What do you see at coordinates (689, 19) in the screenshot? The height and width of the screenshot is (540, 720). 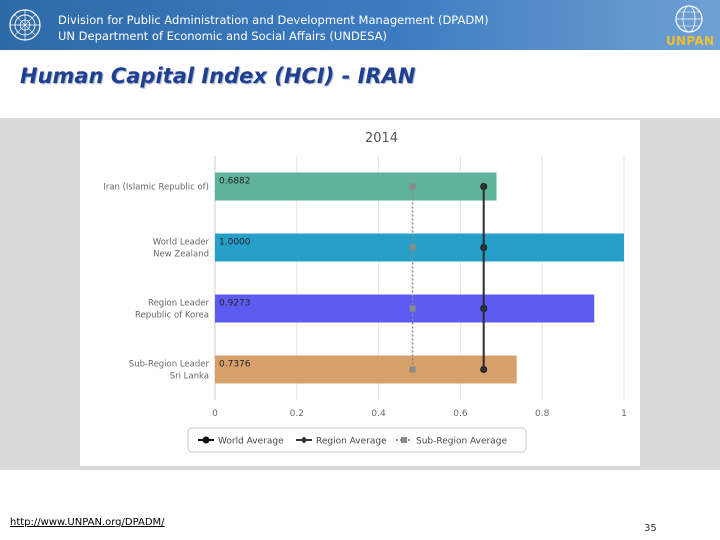 I see `unpan-globe-icon` at bounding box center [689, 19].